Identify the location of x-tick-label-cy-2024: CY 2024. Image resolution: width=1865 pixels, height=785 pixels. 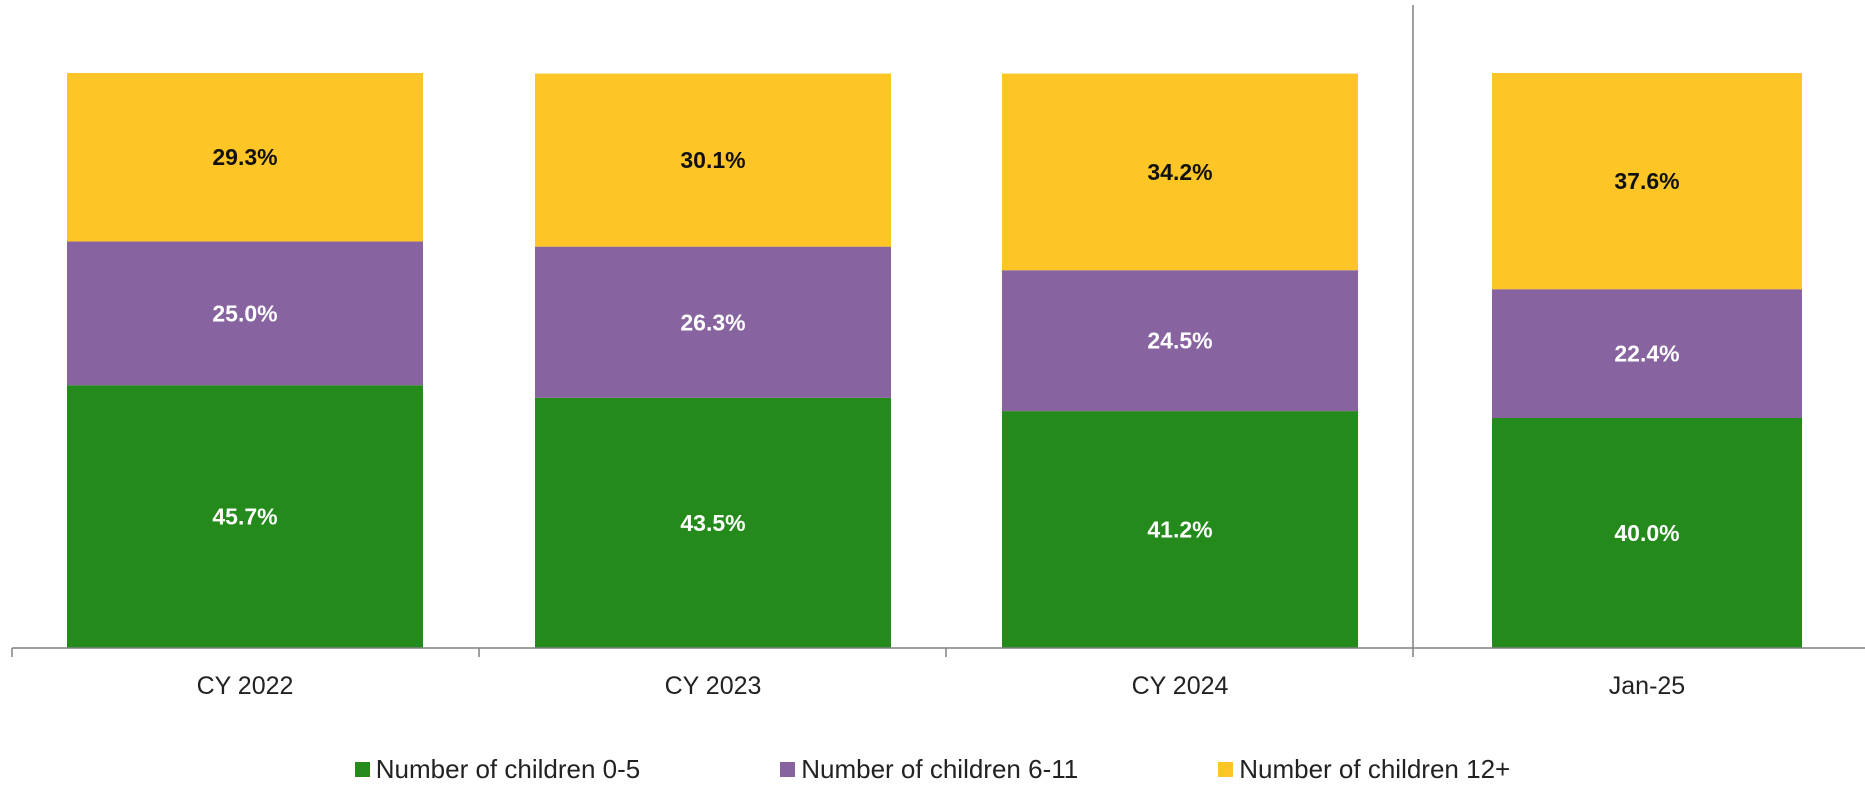
(1180, 686).